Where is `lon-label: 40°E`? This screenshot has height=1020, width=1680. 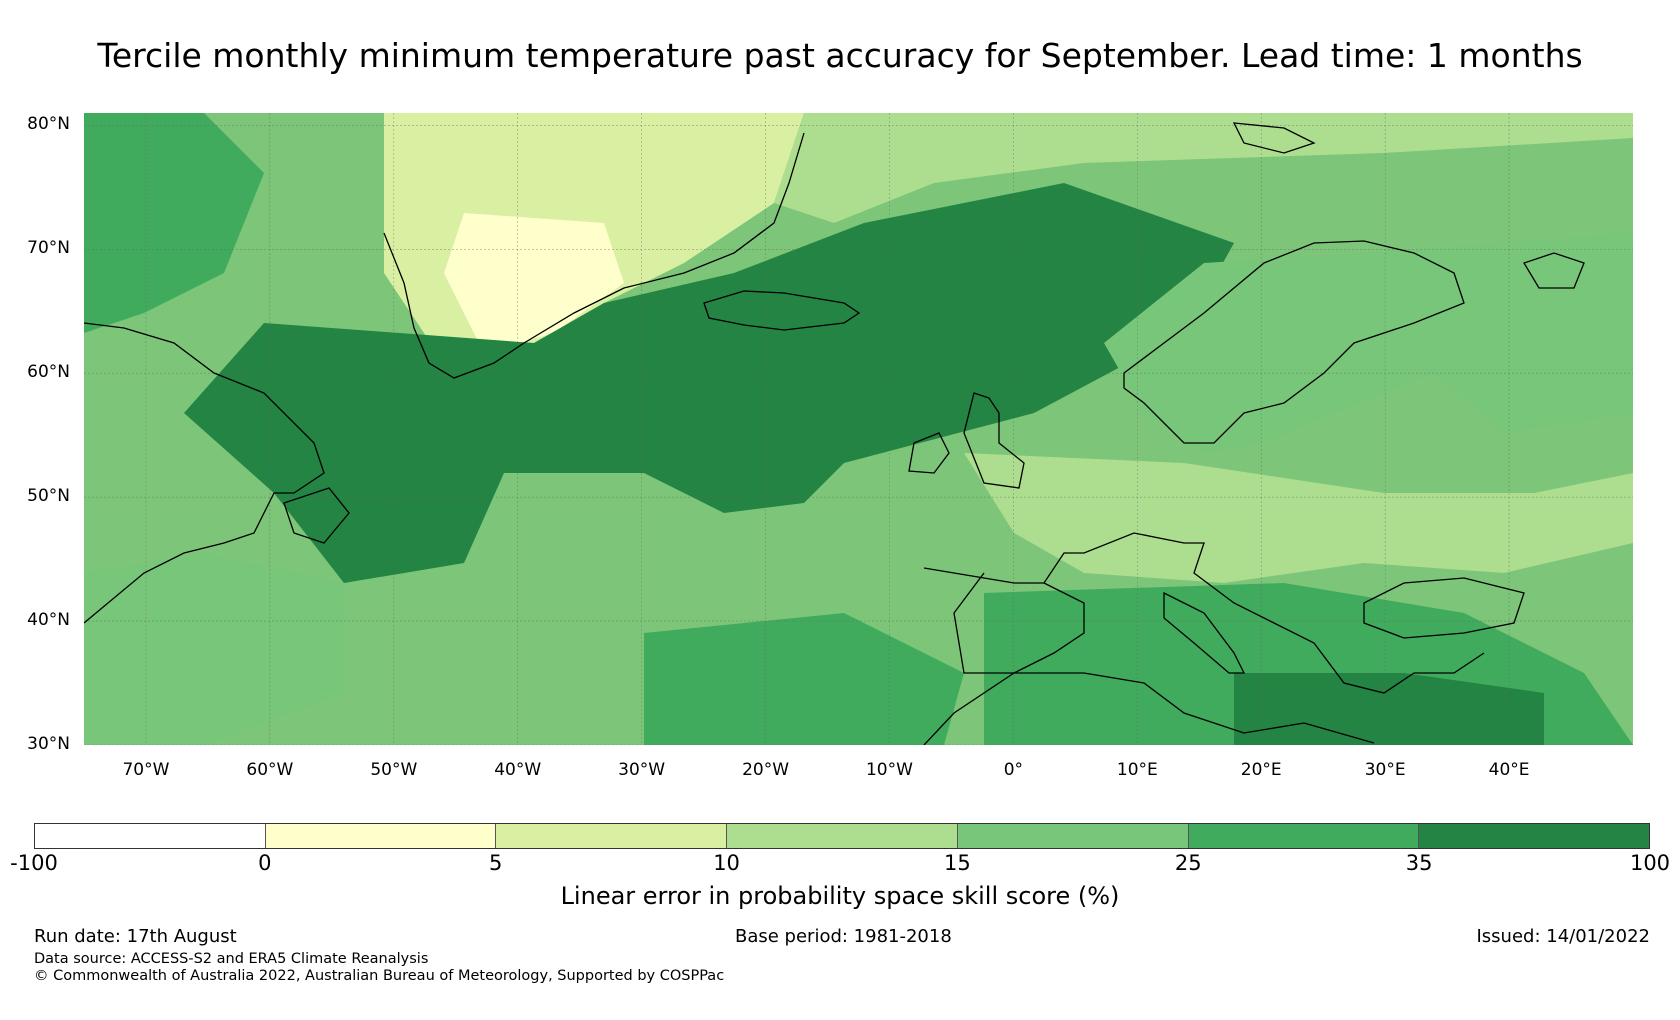 lon-label: 40°E is located at coordinates (1509, 770).